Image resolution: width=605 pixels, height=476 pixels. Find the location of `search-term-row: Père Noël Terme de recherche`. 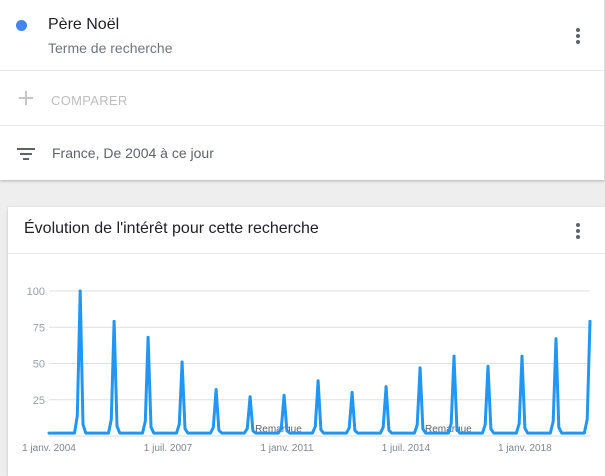

search-term-row: Père Noël Terme de recherche is located at coordinates (302, 35).